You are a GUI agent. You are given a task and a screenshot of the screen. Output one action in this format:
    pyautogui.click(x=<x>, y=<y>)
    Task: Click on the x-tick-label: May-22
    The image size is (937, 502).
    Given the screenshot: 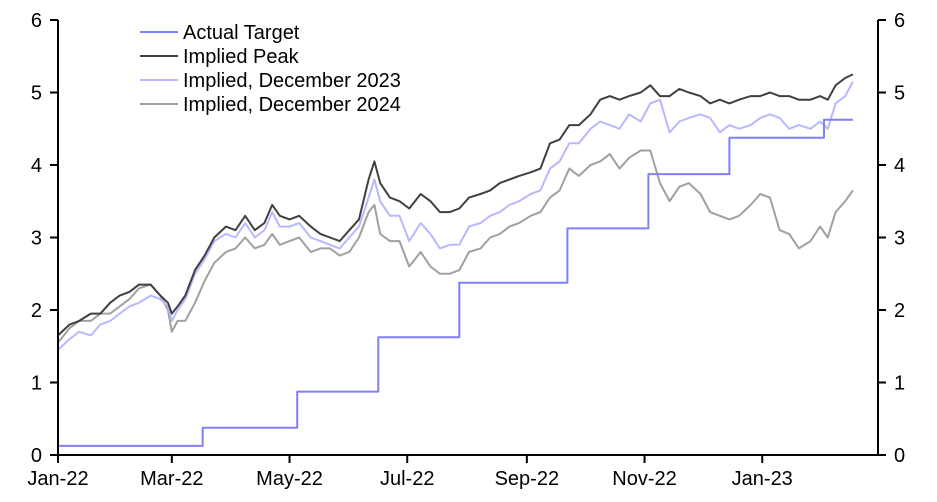 What is the action you would take?
    pyautogui.click(x=289, y=479)
    